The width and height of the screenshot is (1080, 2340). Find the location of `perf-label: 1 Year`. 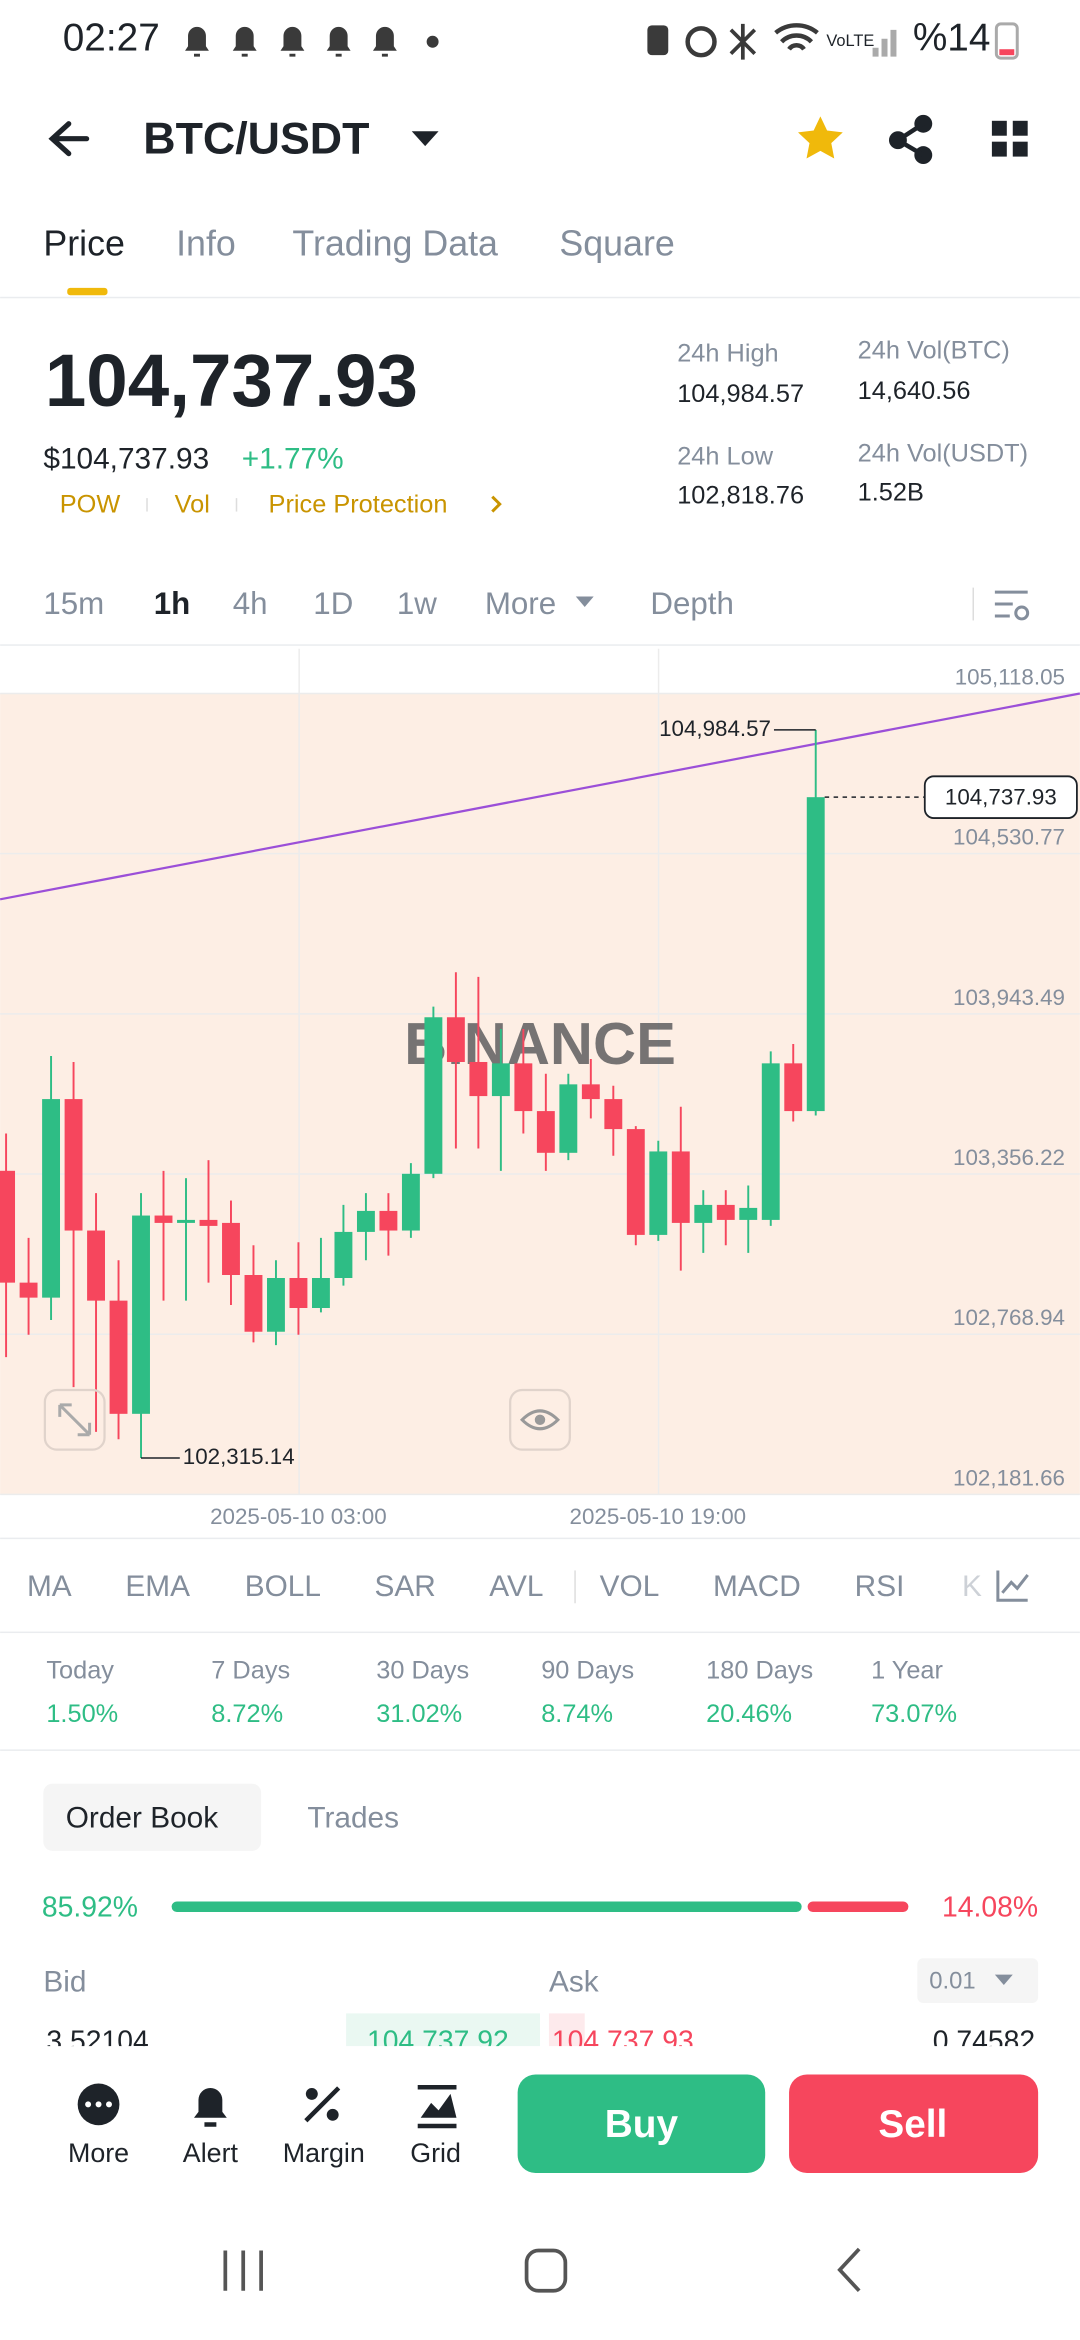

perf-label: 1 Year is located at coordinates (907, 1671).